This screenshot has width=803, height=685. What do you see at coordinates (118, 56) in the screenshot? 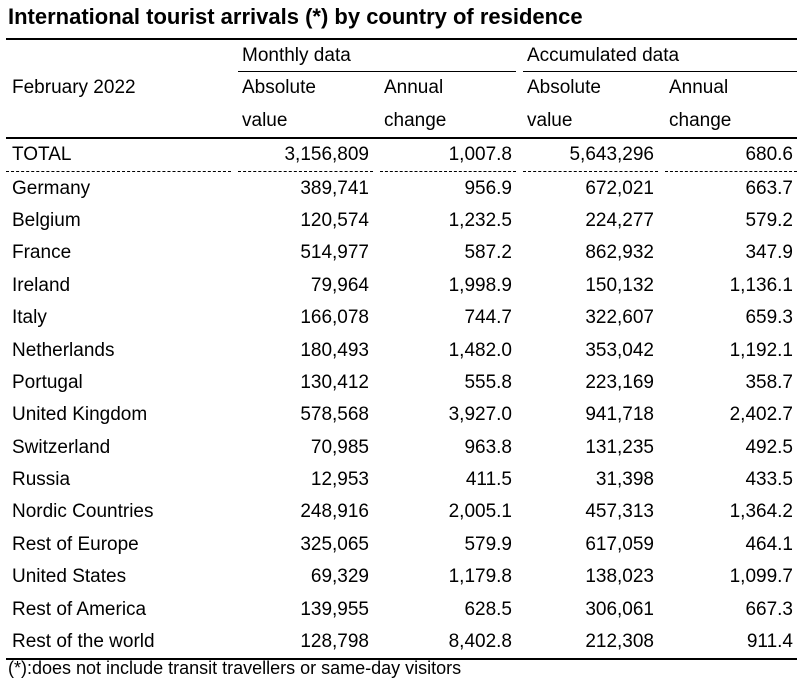
I see `header-spacer` at bounding box center [118, 56].